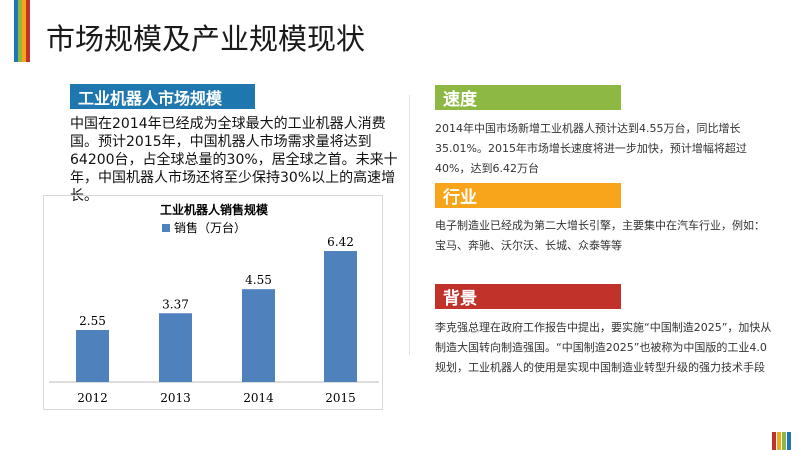 Image resolution: width=800 pixels, height=450 pixels. What do you see at coordinates (175, 347) in the screenshot?
I see `bar-2013` at bounding box center [175, 347].